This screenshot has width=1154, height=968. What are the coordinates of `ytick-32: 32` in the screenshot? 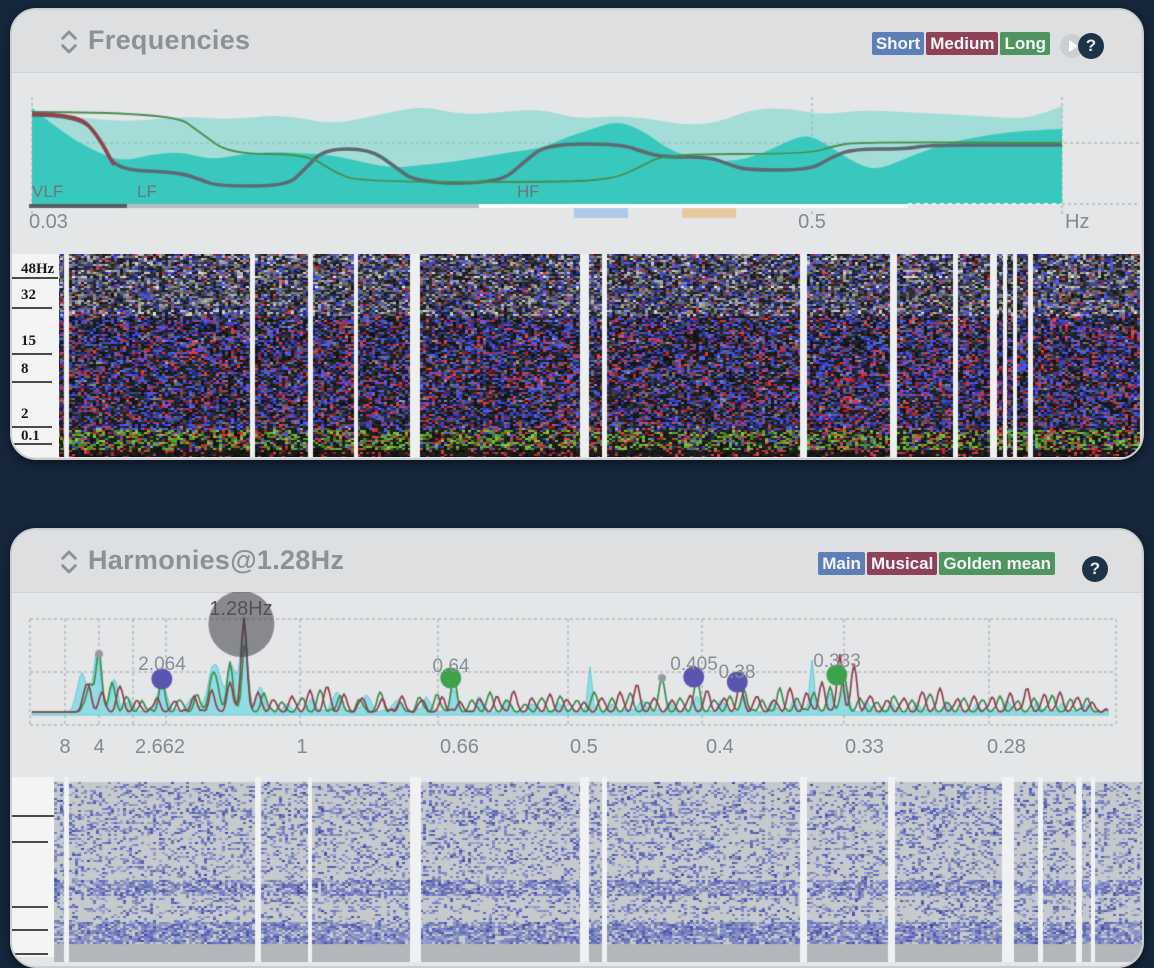 It's located at (32, 298).